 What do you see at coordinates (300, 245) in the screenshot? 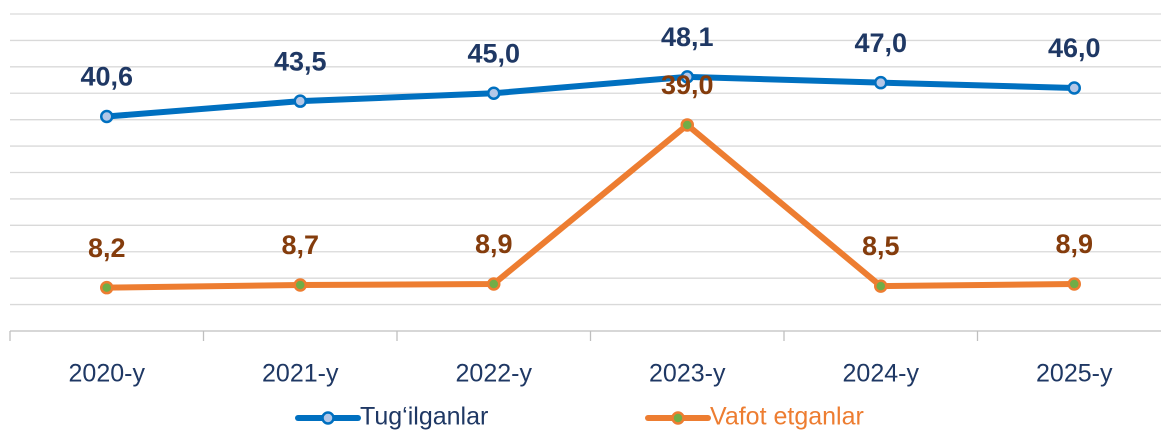
I see `data-label: 8,7` at bounding box center [300, 245].